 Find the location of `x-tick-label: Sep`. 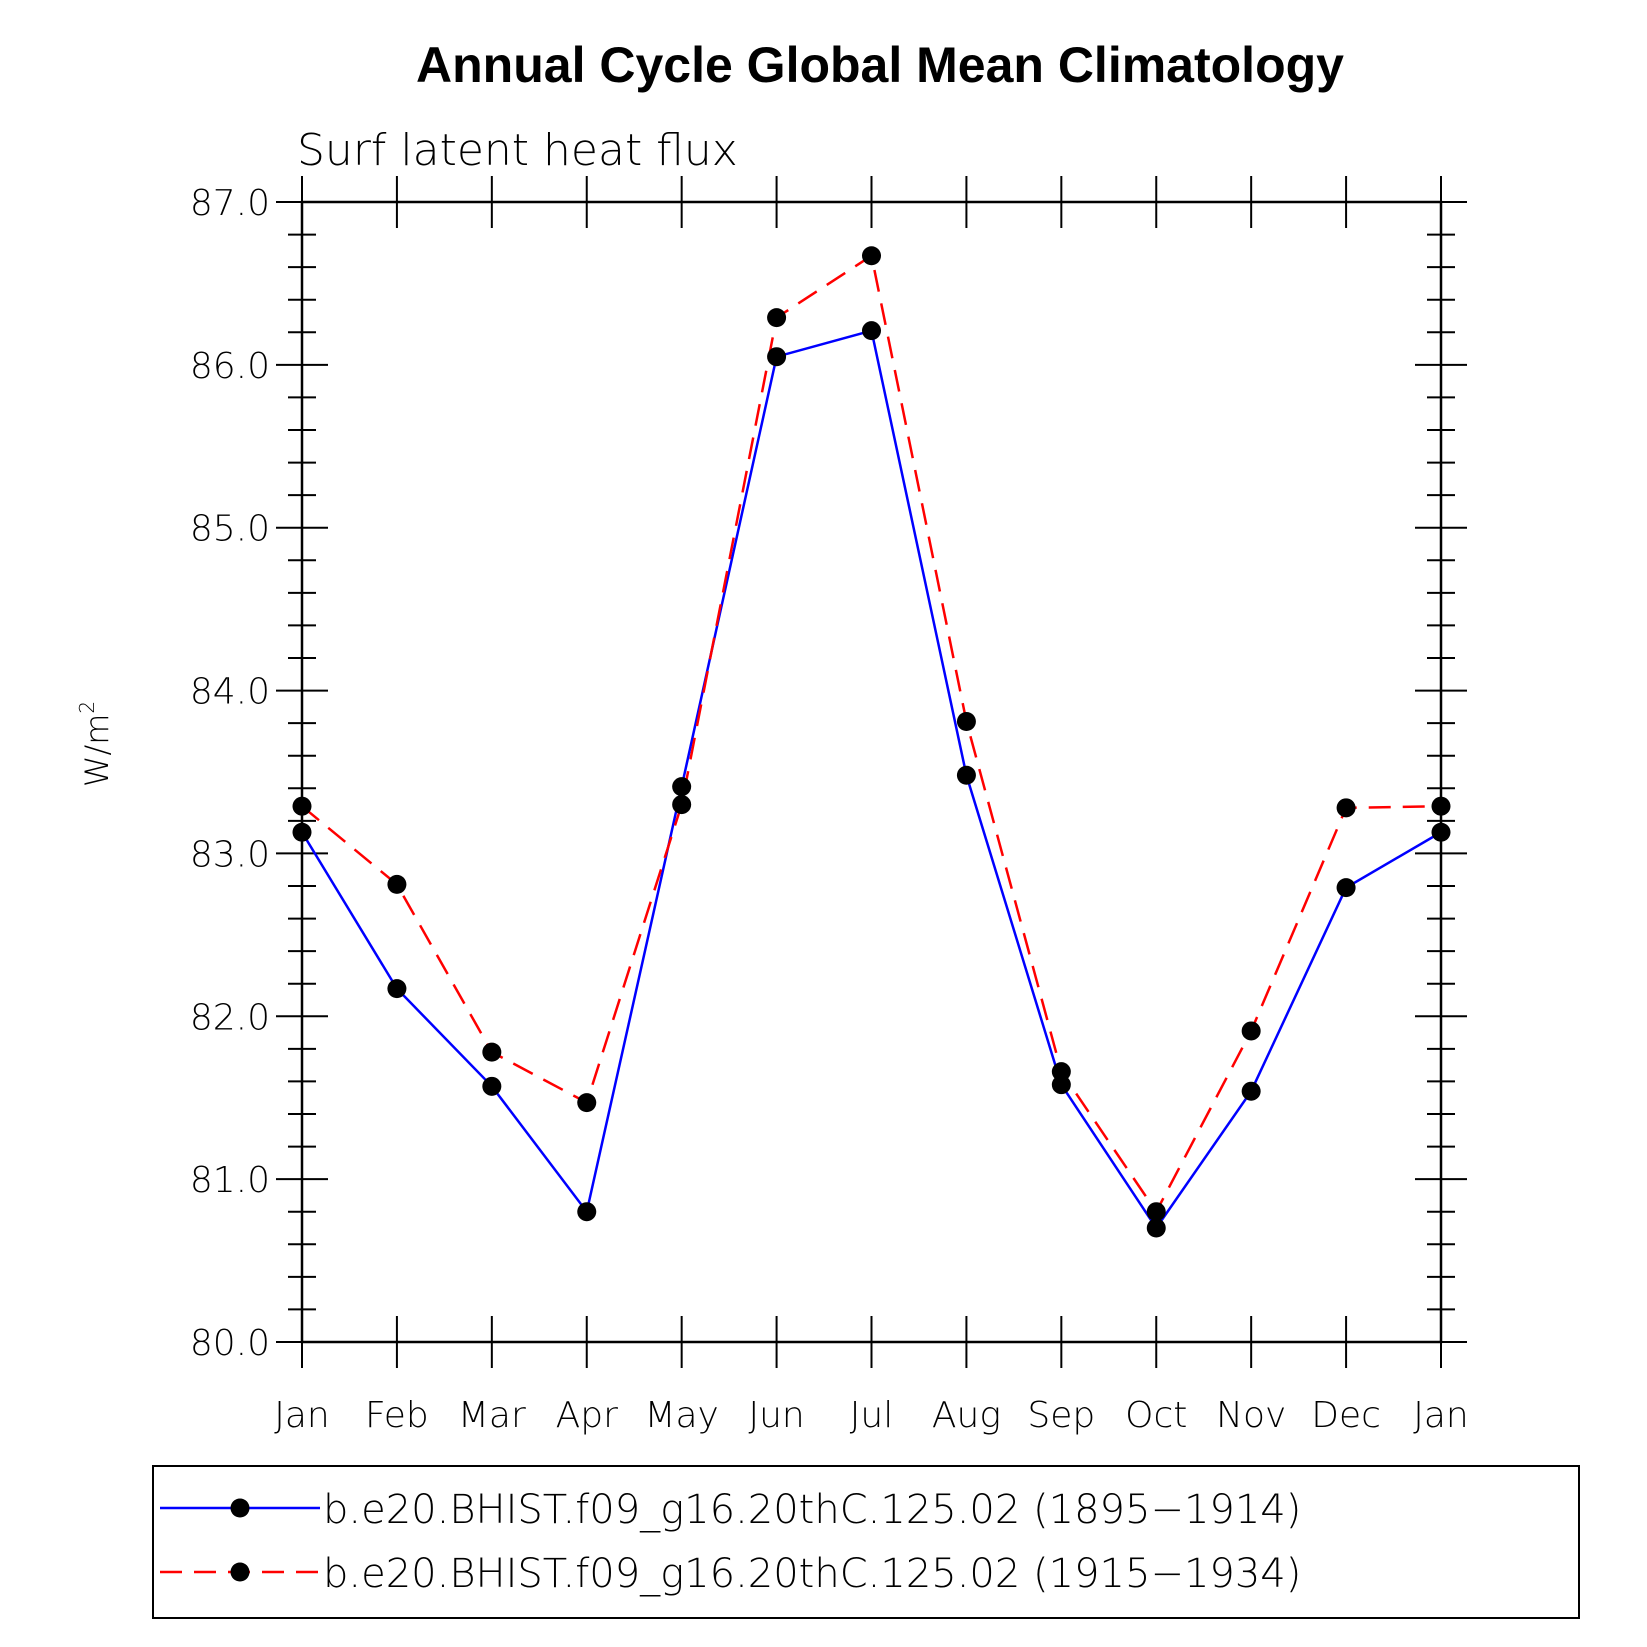

x-tick-label: Sep is located at coordinates (1061, 1415).